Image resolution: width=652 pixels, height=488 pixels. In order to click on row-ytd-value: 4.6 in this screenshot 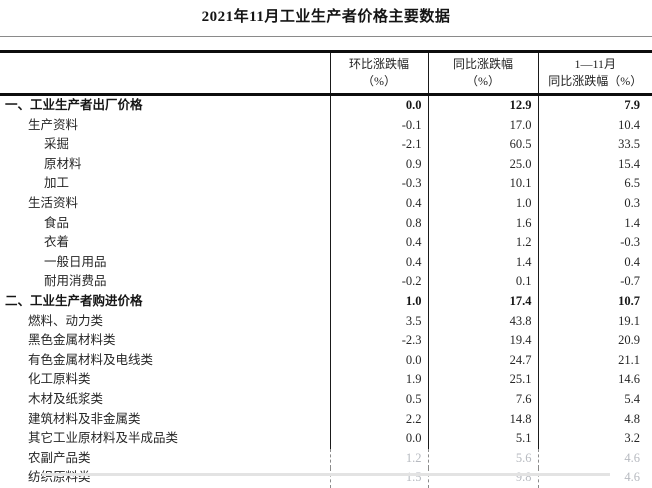, I will do `click(594, 458)`.